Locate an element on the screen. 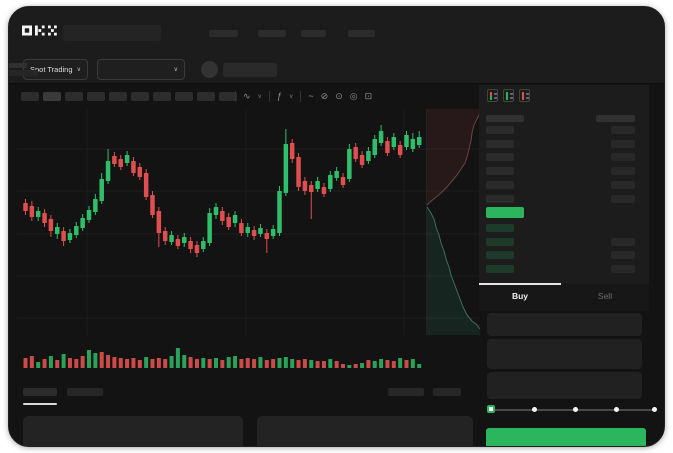 The width and height of the screenshot is (673, 453). market-stat-placeholder is located at coordinates (23, 69).